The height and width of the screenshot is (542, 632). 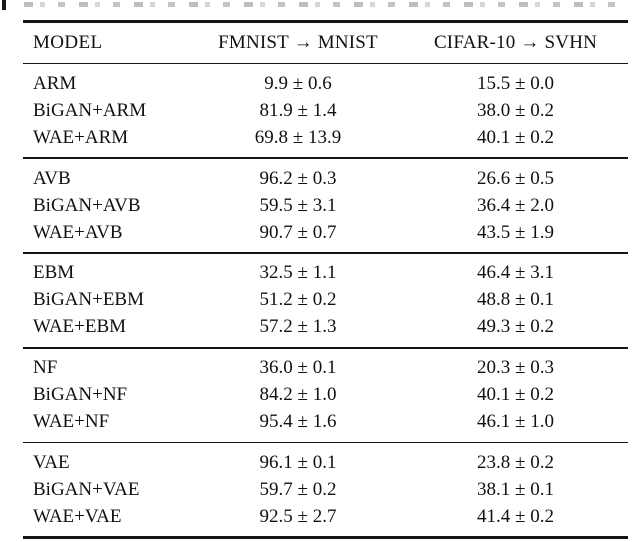 What do you see at coordinates (90, 110) in the screenshot?
I see `model-cell: BiGAN+ARM` at bounding box center [90, 110].